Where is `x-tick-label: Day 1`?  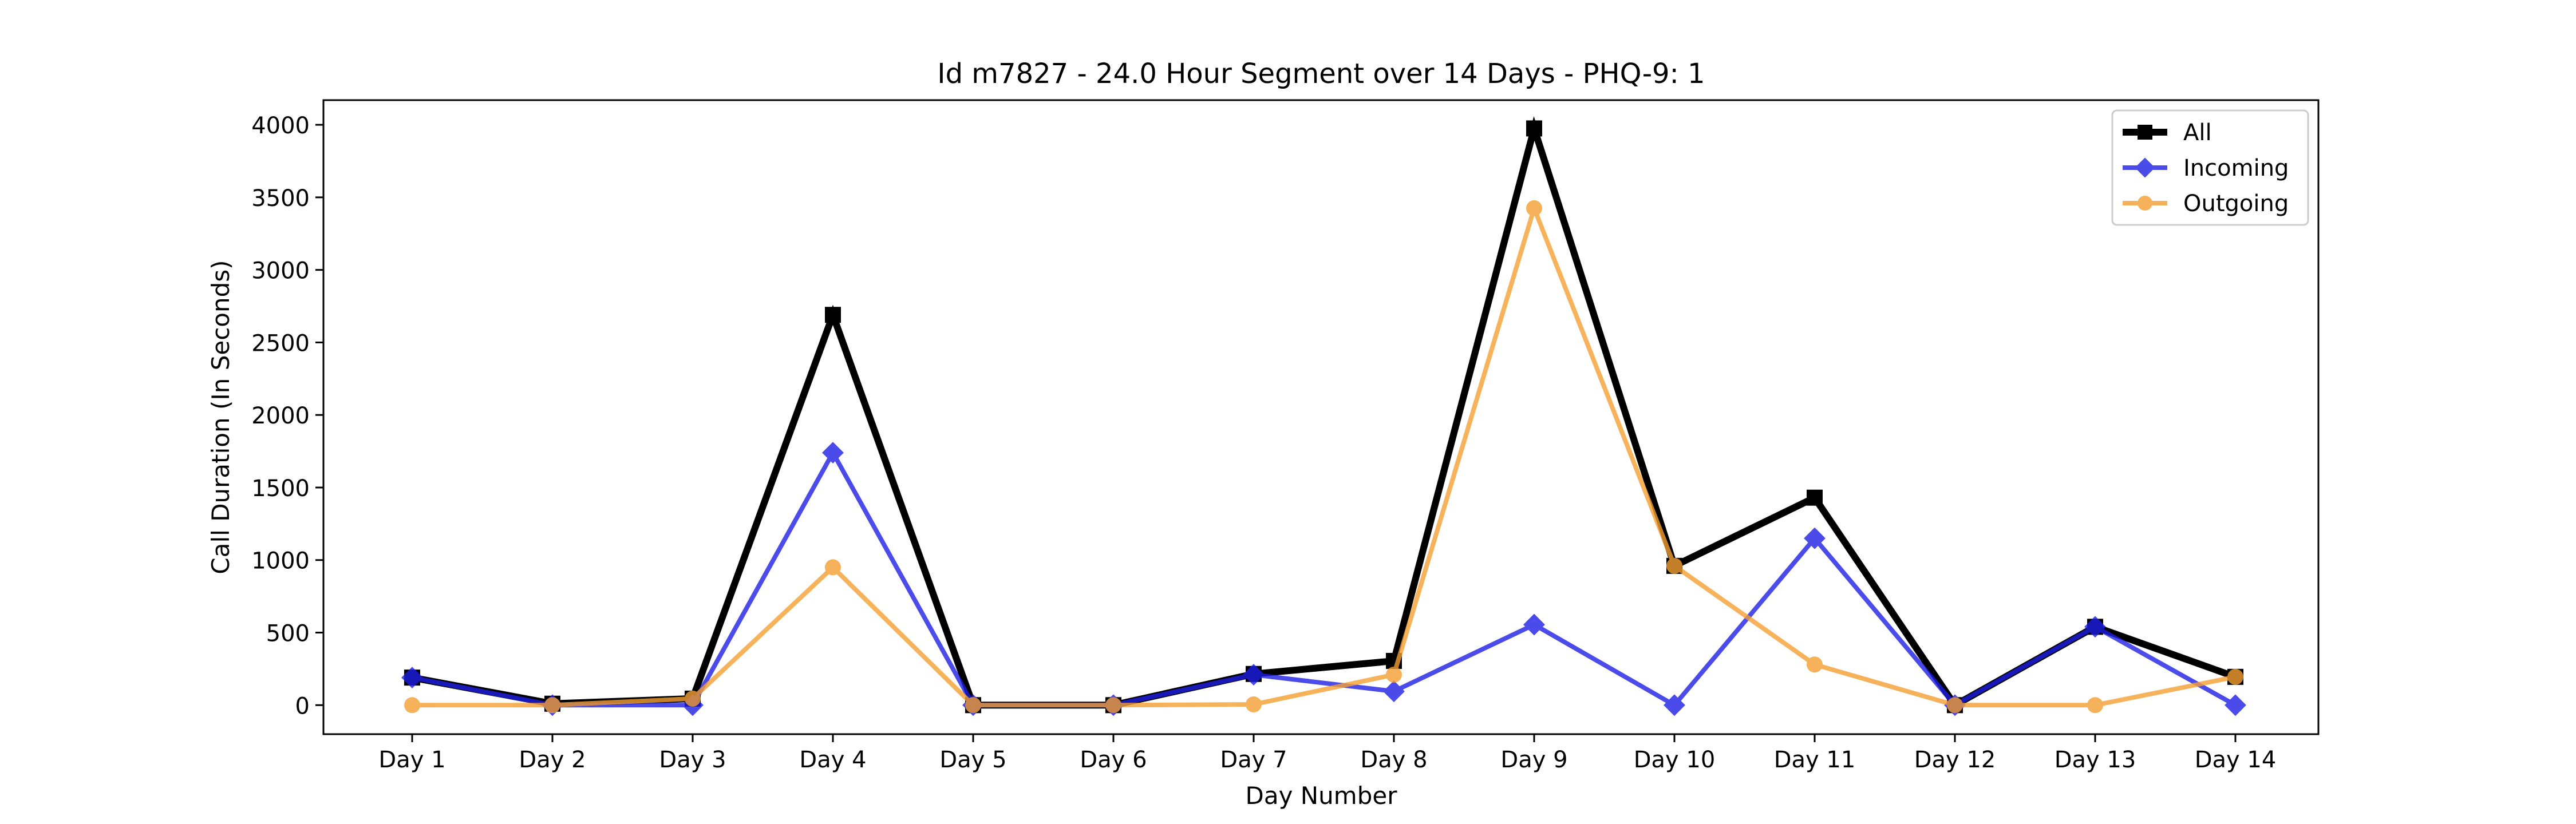
x-tick-label: Day 1 is located at coordinates (411, 760).